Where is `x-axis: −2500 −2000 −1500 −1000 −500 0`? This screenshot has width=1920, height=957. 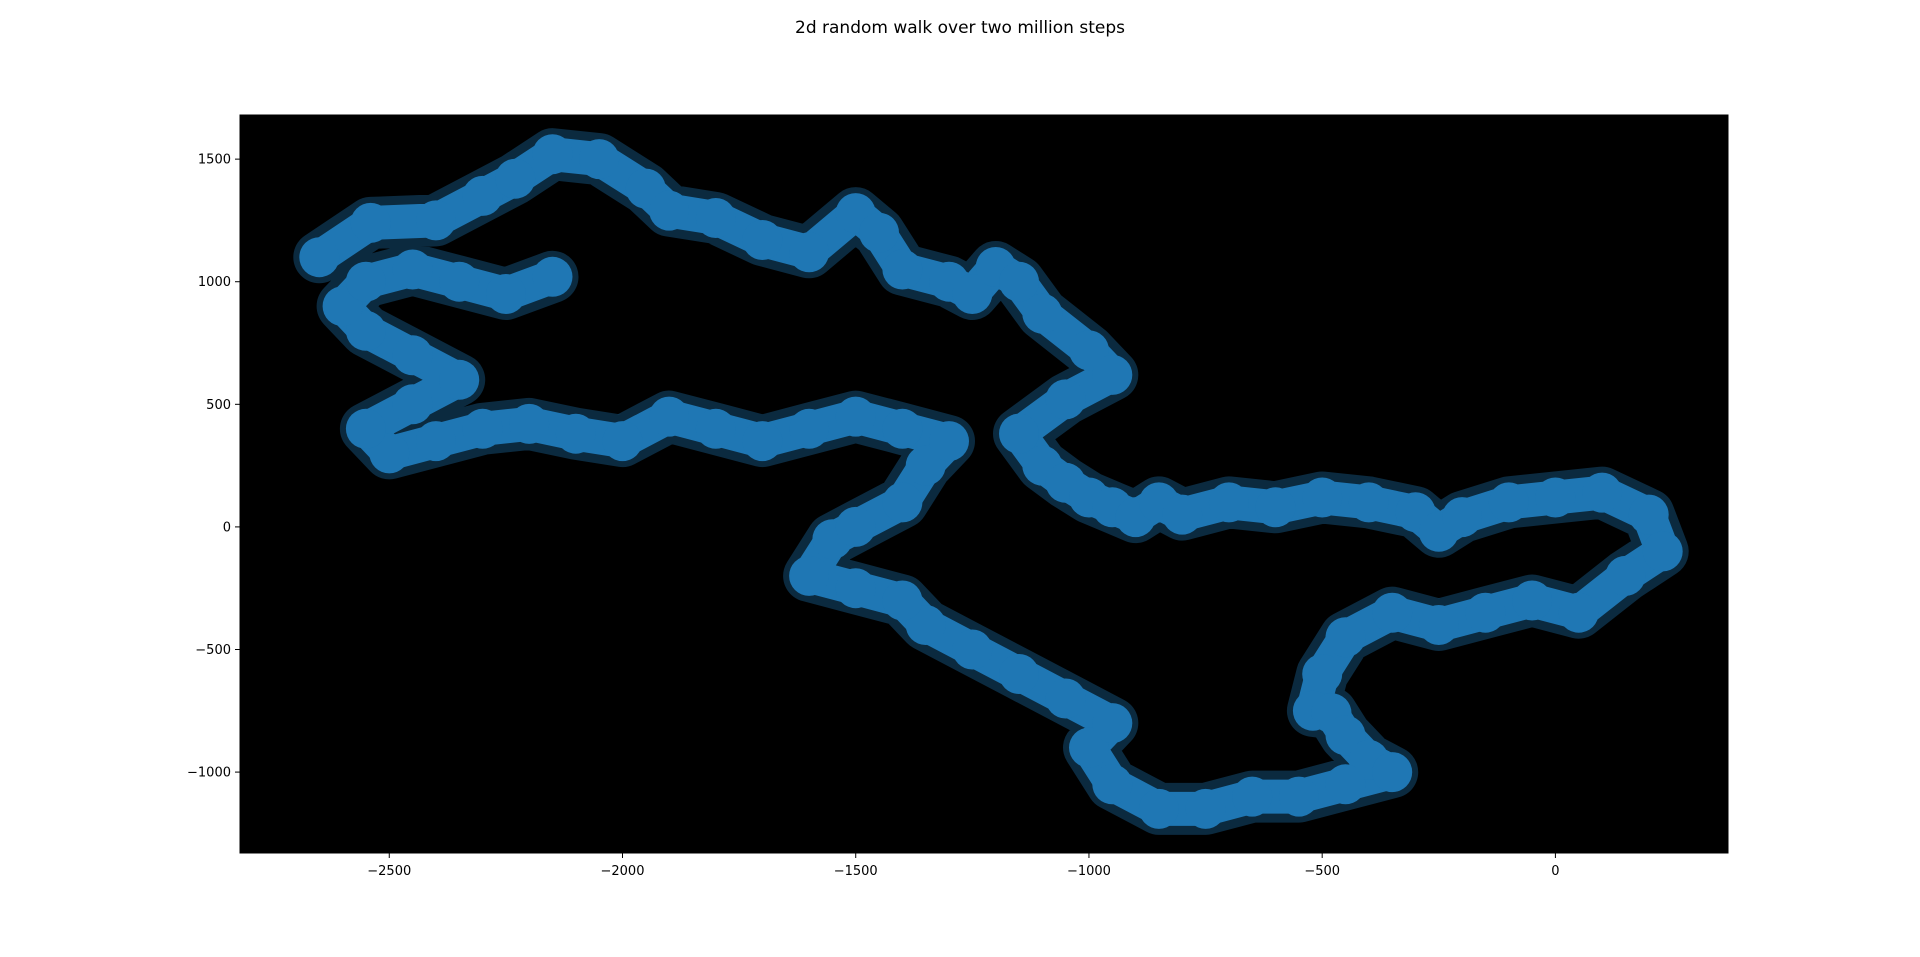 x-axis: −2500 −2000 −1500 −1000 −500 0 is located at coordinates (963, 866).